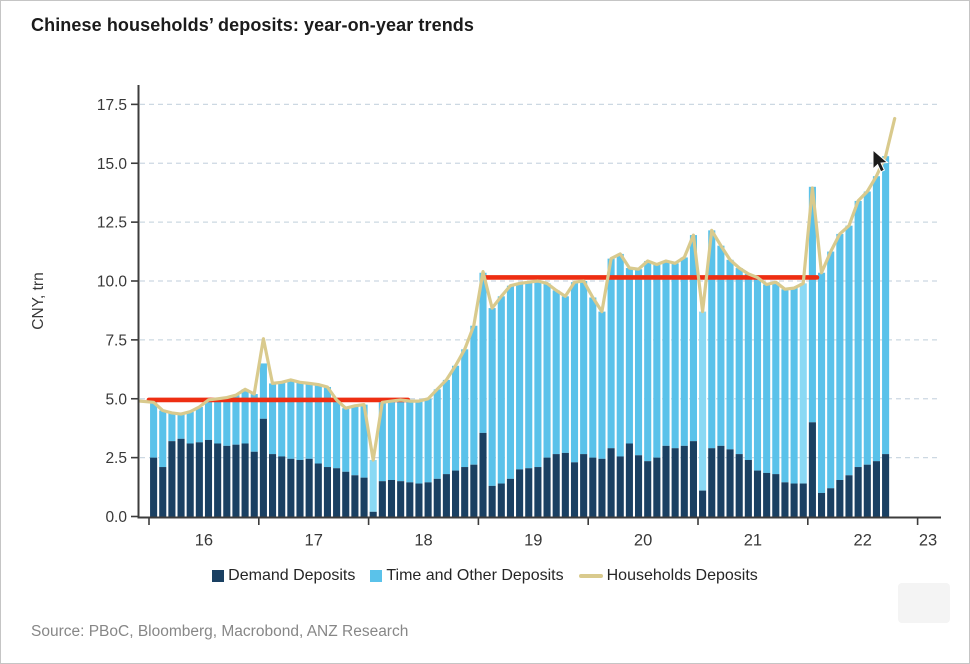 The image size is (970, 664). Describe the element at coordinates (928, 541) in the screenshot. I see `x-tick-label: 23` at that location.